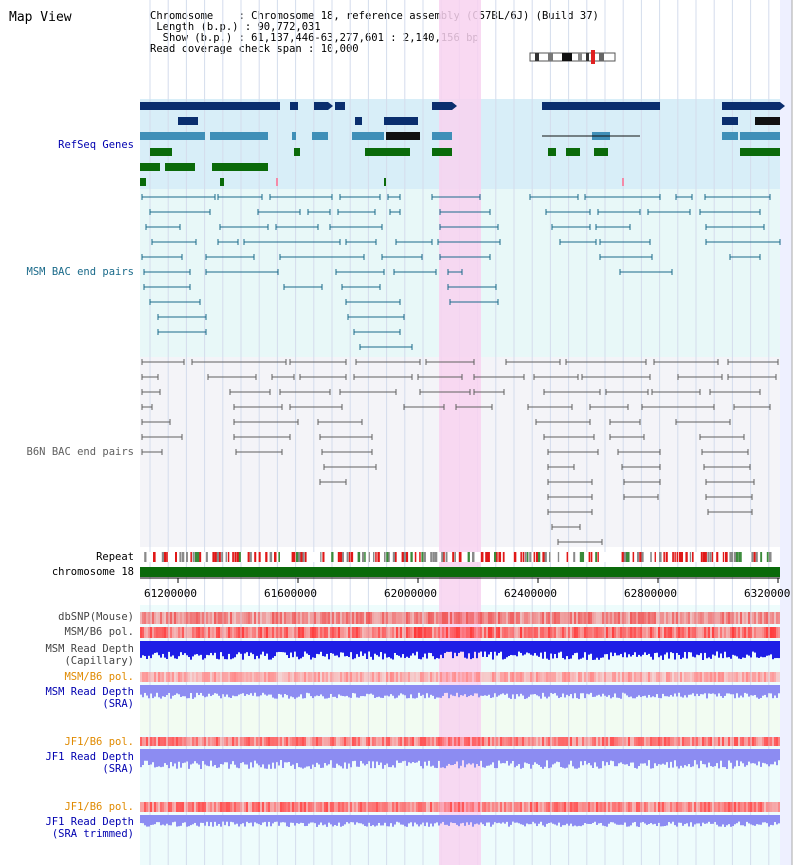  What do you see at coordinates (572, 57) in the screenshot?
I see `chromosome-ideogram` at bounding box center [572, 57].